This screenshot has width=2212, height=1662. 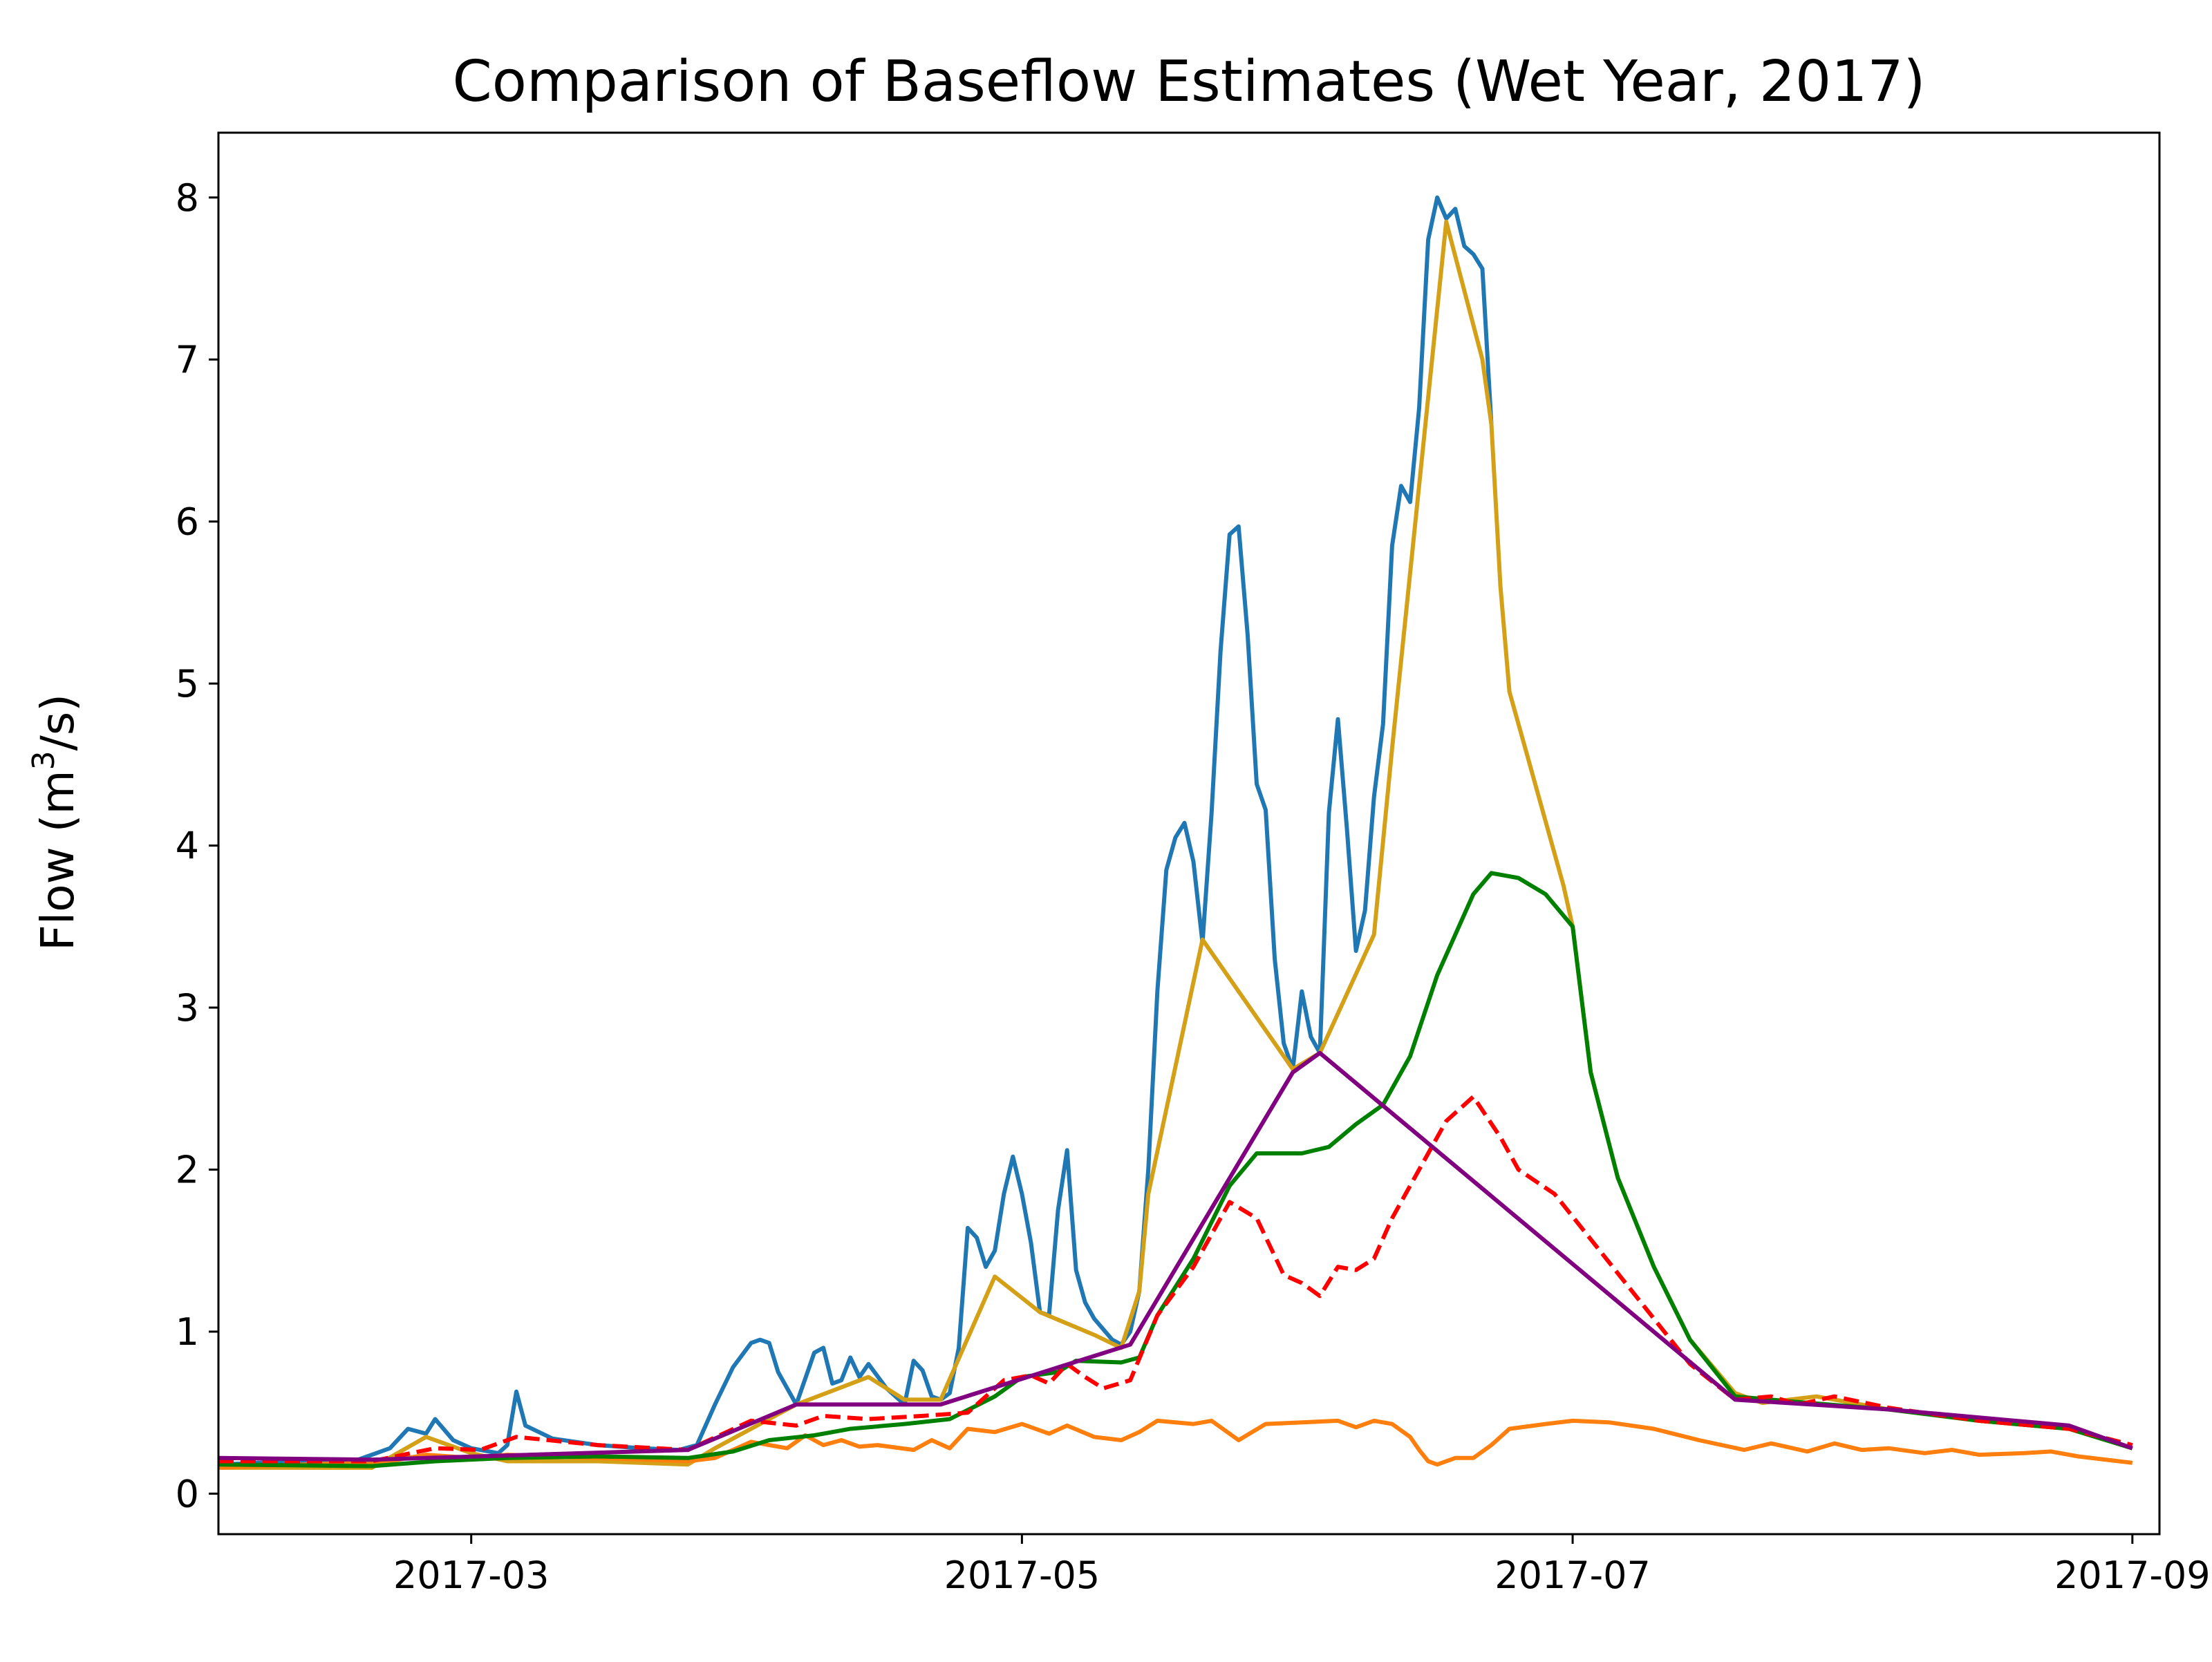 I want to click on y-tick-label: 6, so click(x=187, y=522).